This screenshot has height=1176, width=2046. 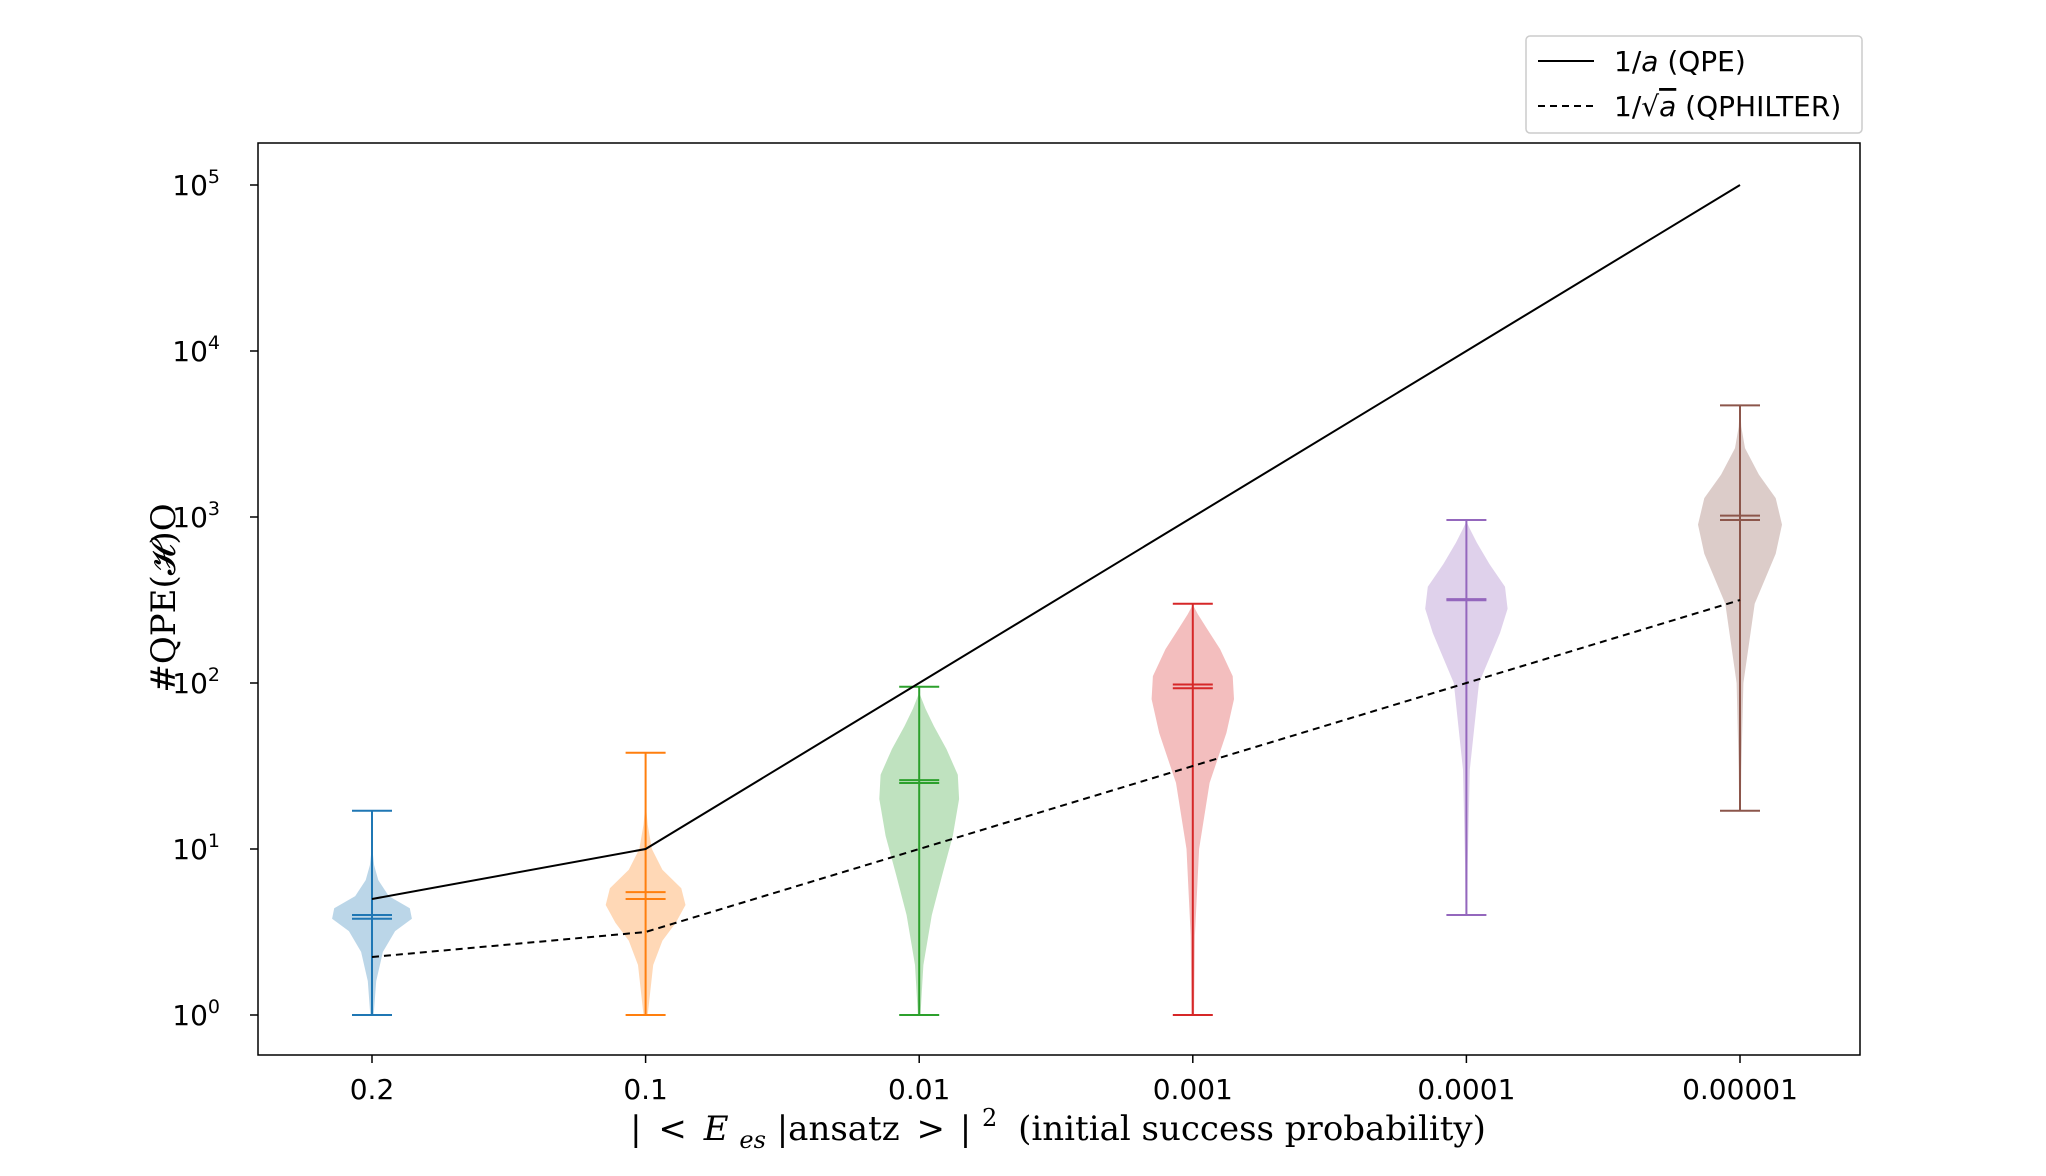 I want to click on x-tick-label-5: 0.00001, so click(x=1740, y=1089).